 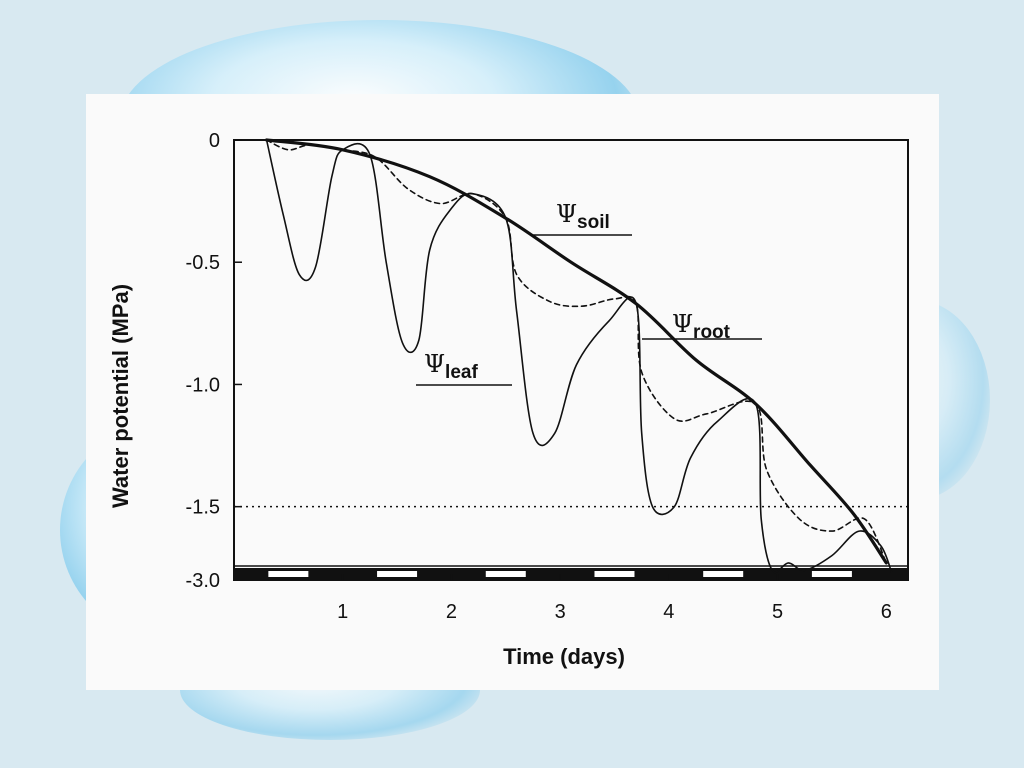 What do you see at coordinates (451, 612) in the screenshot?
I see `x-tick-label: 2` at bounding box center [451, 612].